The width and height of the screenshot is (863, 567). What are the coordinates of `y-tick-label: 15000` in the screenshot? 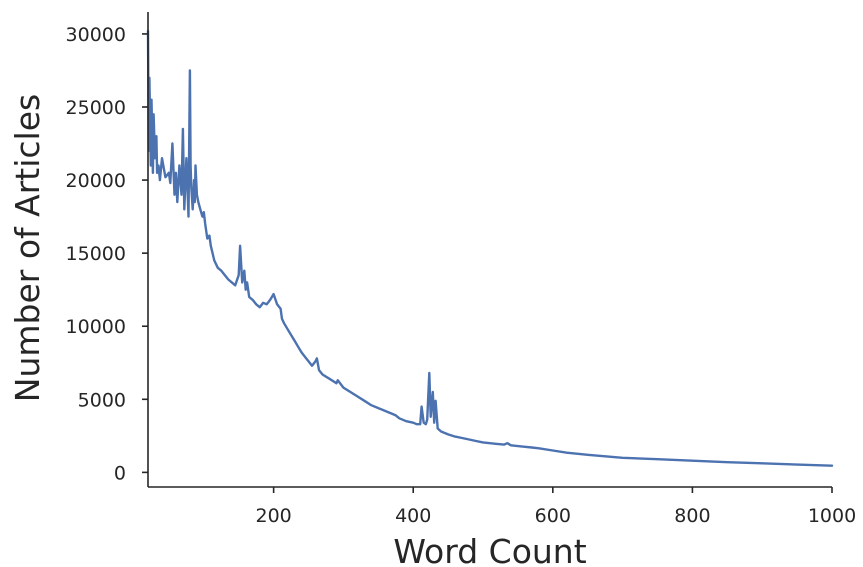 It's located at (96, 254).